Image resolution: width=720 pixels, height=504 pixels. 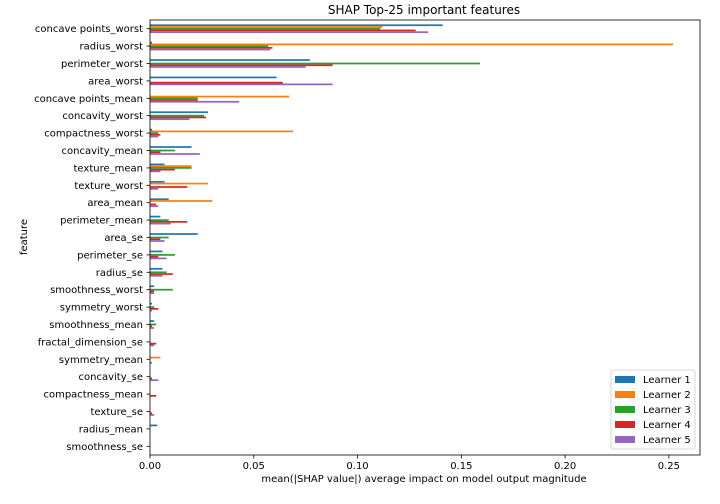 What do you see at coordinates (123, 238) in the screenshot?
I see `y-tick-label: area_se` at bounding box center [123, 238].